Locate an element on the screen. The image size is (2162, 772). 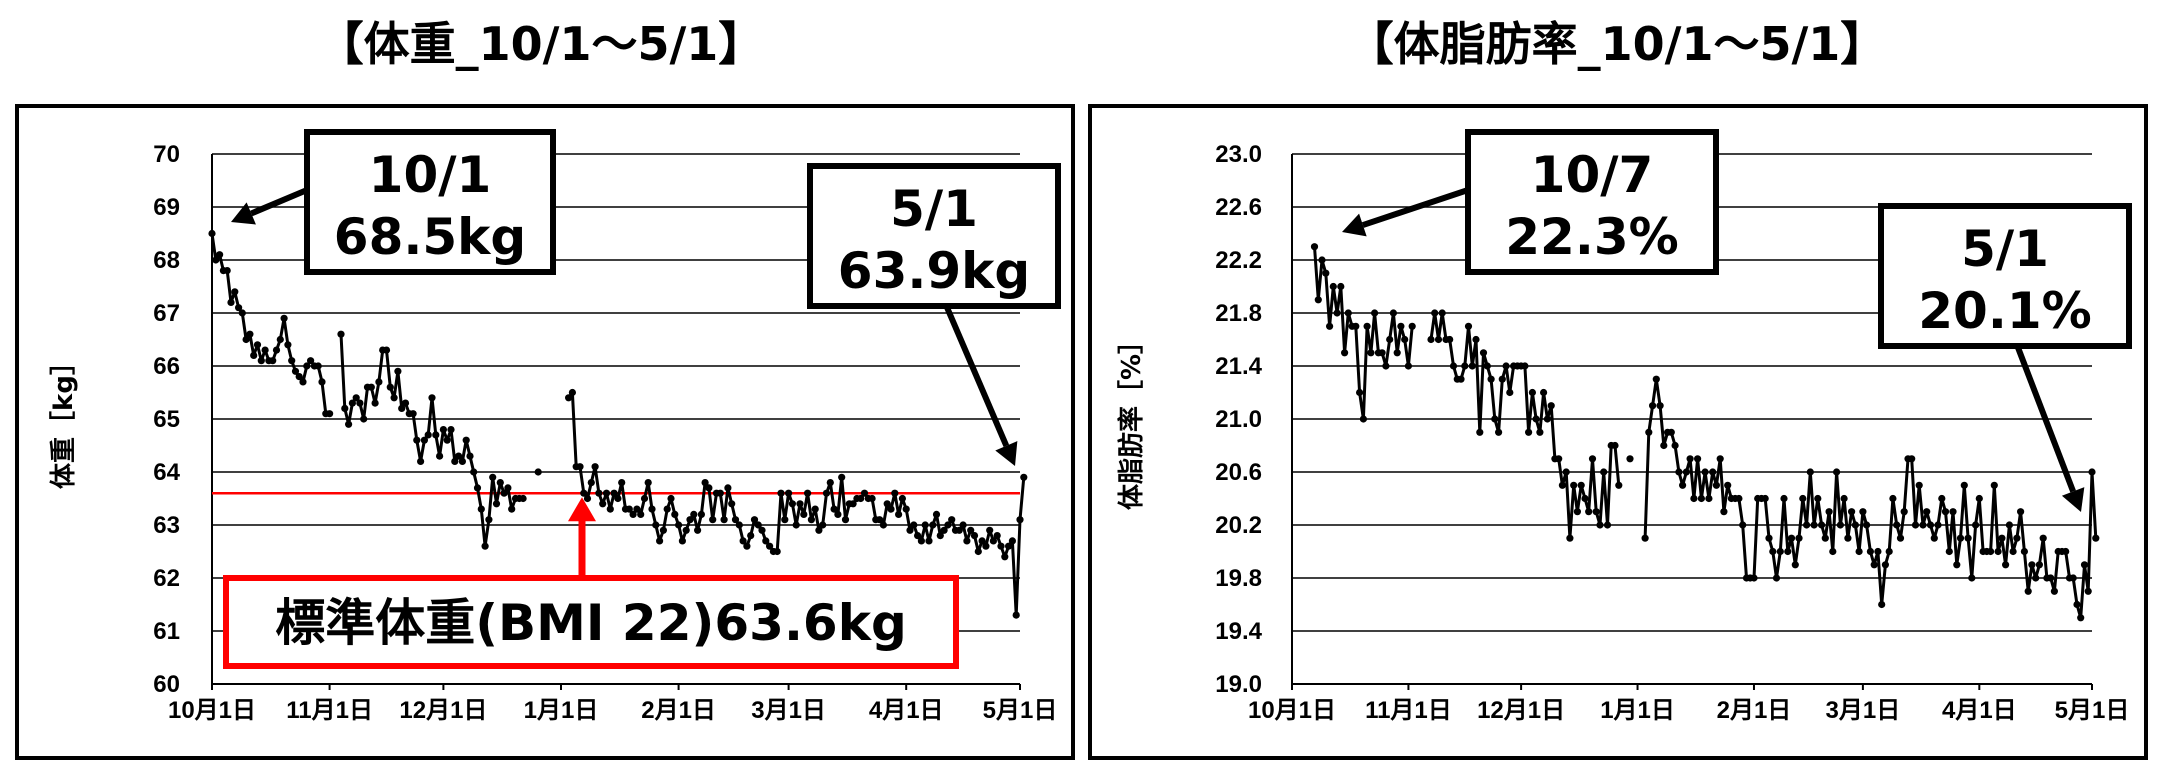
y-axis-label: 体脂肪率［%］ is located at coordinates (1131, 419).